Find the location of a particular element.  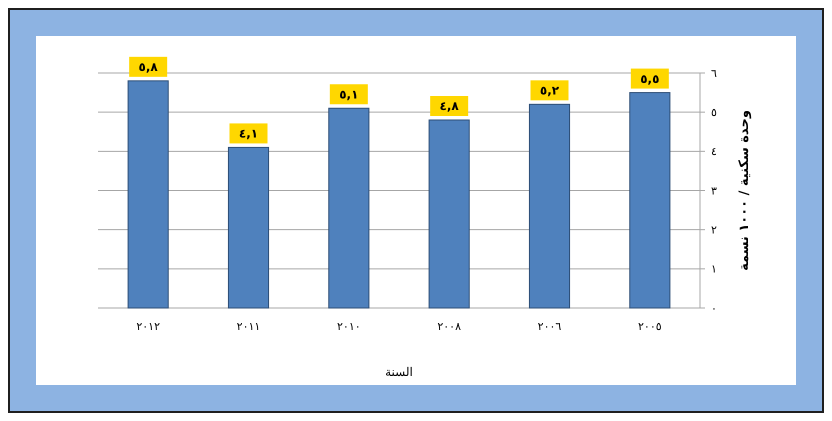

x-tick-label: ٢٠١٢ is located at coordinates (148, 326).